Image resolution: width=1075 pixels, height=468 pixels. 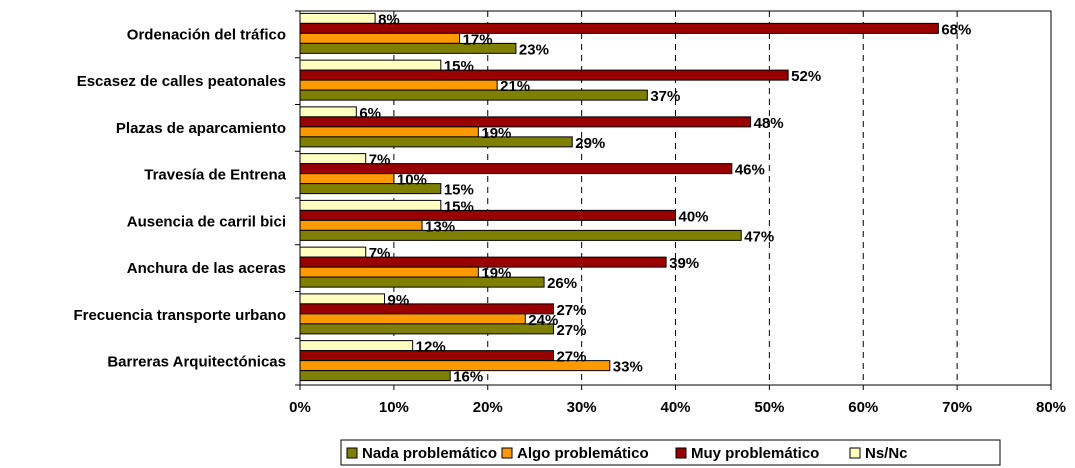 I want to click on category-label-escasez-de-calles-peatonales: Escasez de calles peatonales, so click(x=181, y=81).